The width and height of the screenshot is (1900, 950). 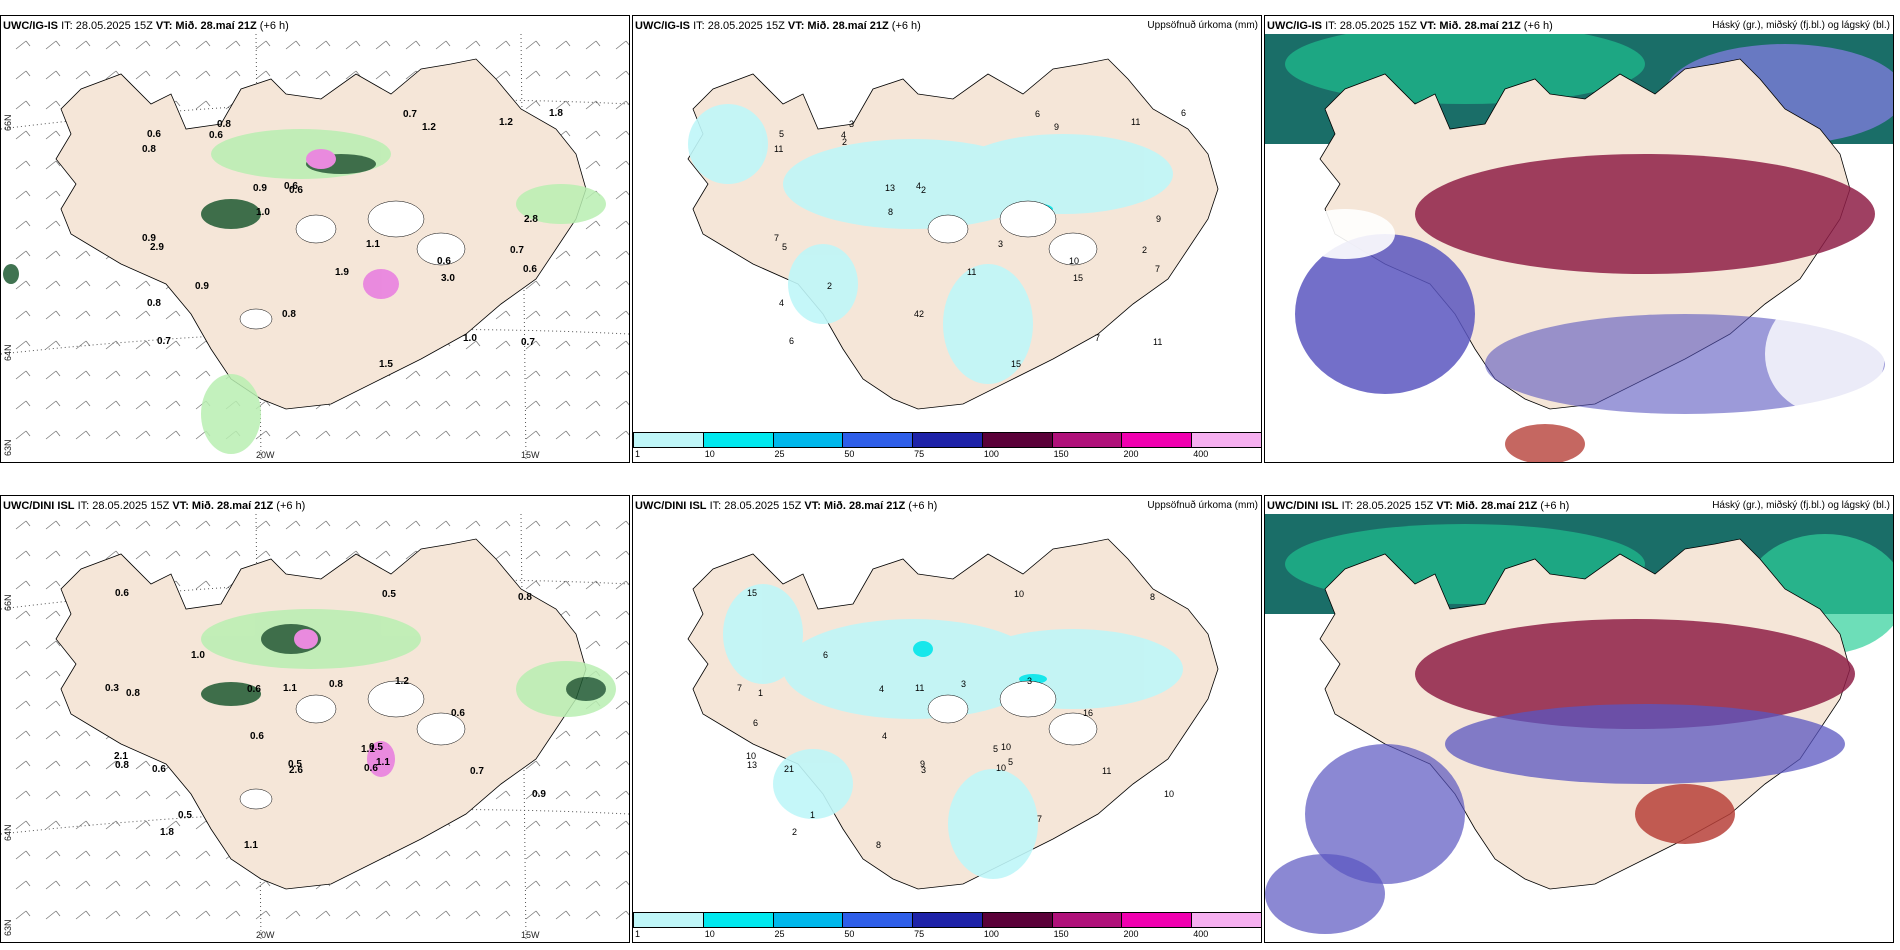 What do you see at coordinates (1201, 934) in the screenshot?
I see `colorbar-tick-label: 400` at bounding box center [1201, 934].